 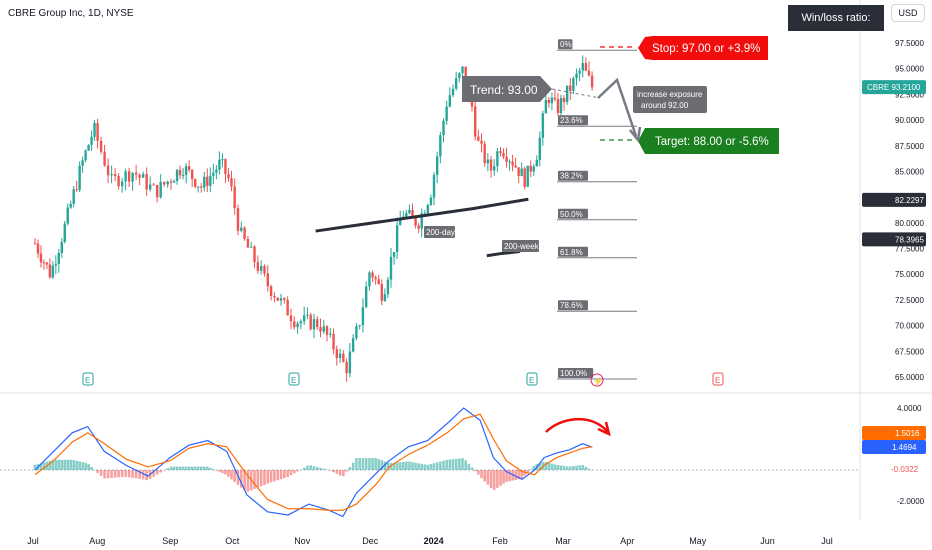 I want to click on macd-axis-tick: 4.0000, so click(x=909, y=408).